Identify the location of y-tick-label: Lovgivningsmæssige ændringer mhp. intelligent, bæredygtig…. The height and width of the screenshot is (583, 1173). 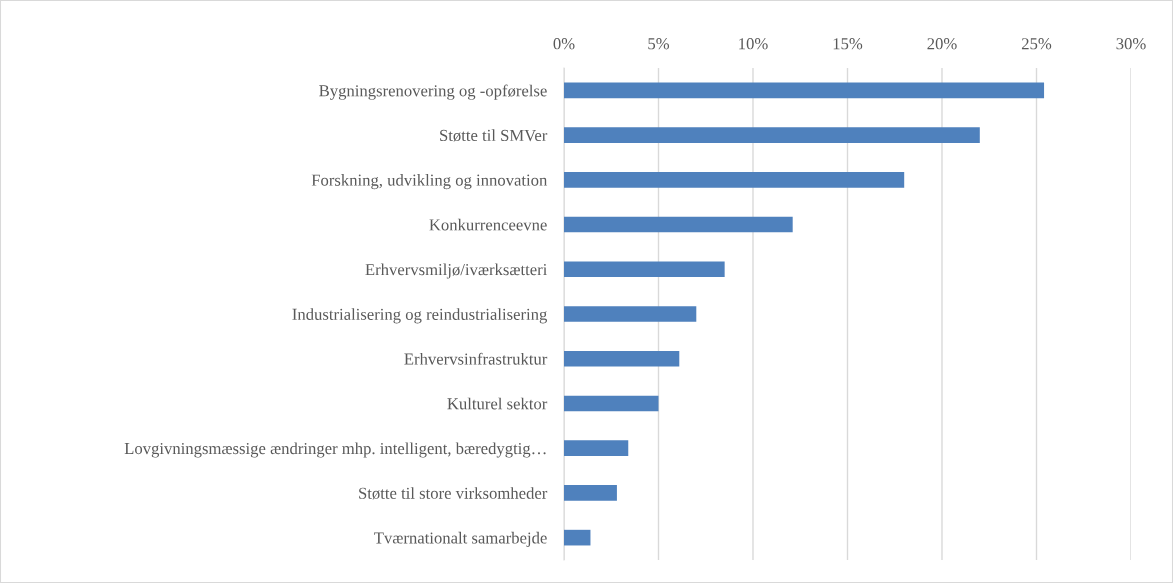
(335, 450).